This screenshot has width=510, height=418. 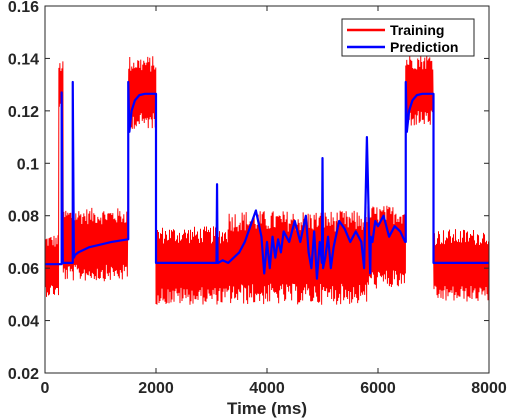 I want to click on y-tick-label: 0.06, so click(x=23, y=269).